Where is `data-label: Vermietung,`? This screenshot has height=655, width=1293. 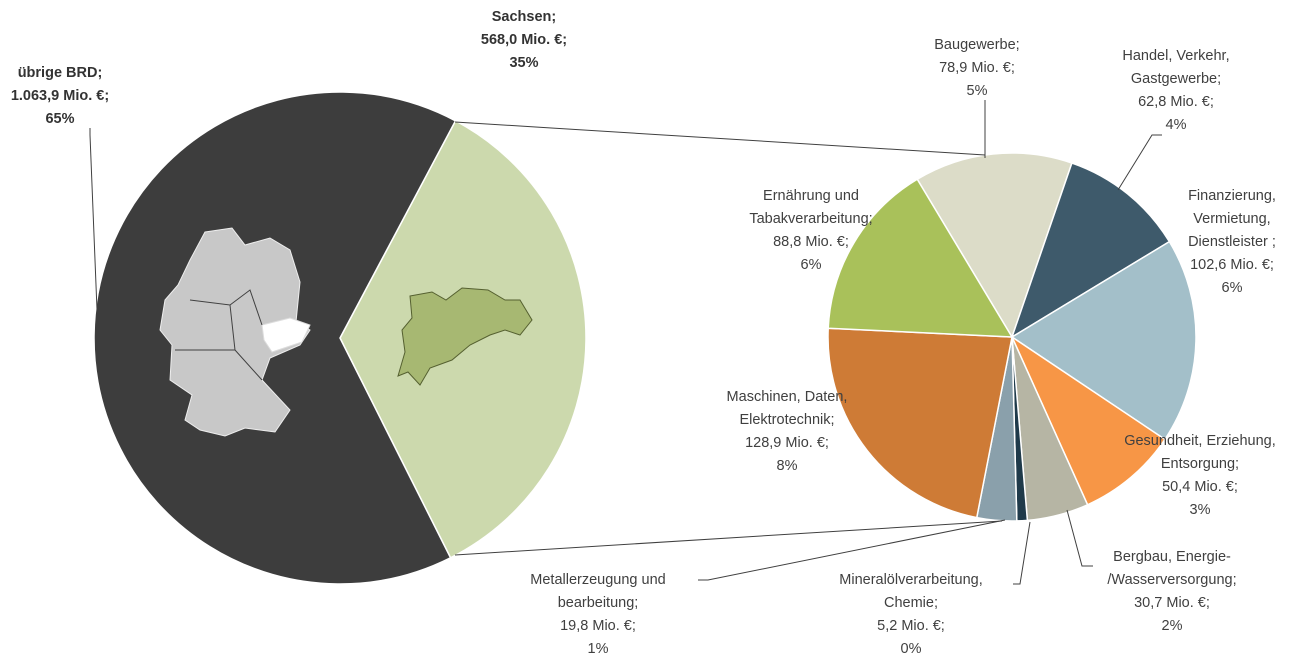 data-label: Vermietung, is located at coordinates (1231, 219).